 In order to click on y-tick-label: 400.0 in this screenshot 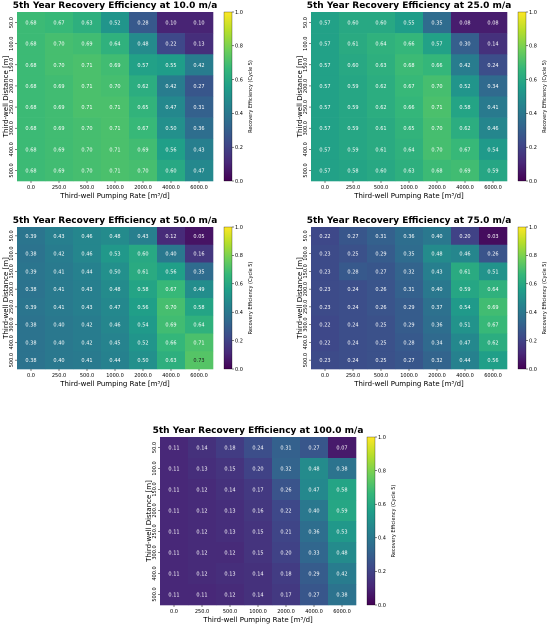, I will do `click(155, 573)`.